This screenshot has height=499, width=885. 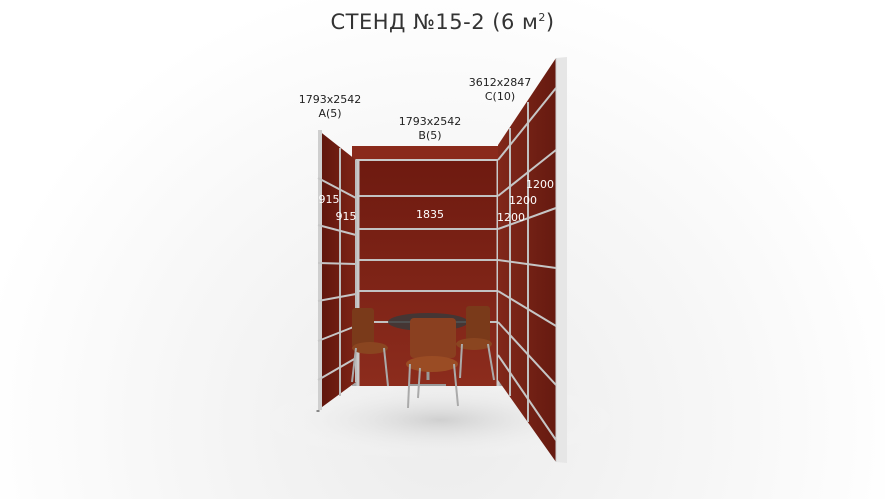 I want to click on panel-b-code: B(5), so click(x=429, y=135).